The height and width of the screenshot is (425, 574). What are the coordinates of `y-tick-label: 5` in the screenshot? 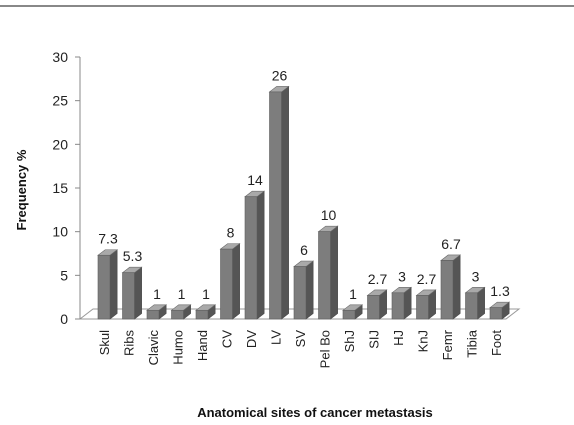 It's located at (64, 275).